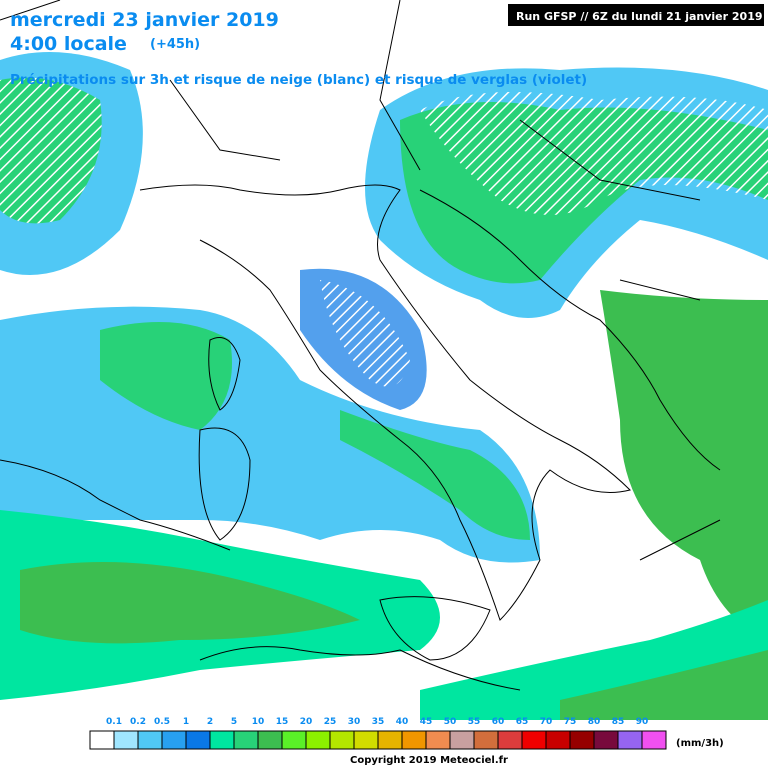 This screenshot has height=772, width=768. Describe the element at coordinates (570, 722) in the screenshot. I see `legend-label: 75` at that location.